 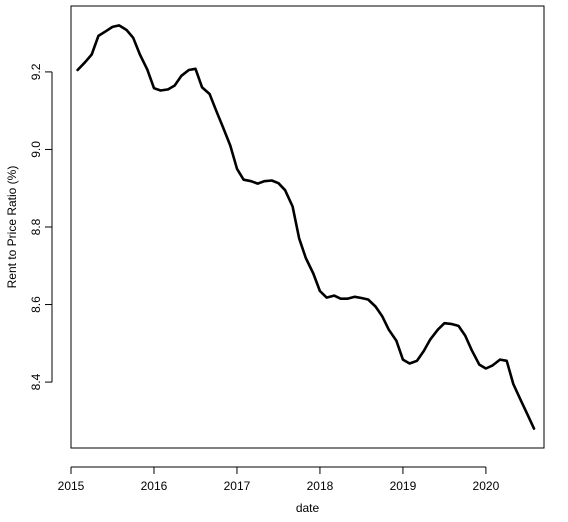 I want to click on x-tick-label: 2015, so click(x=71, y=486).